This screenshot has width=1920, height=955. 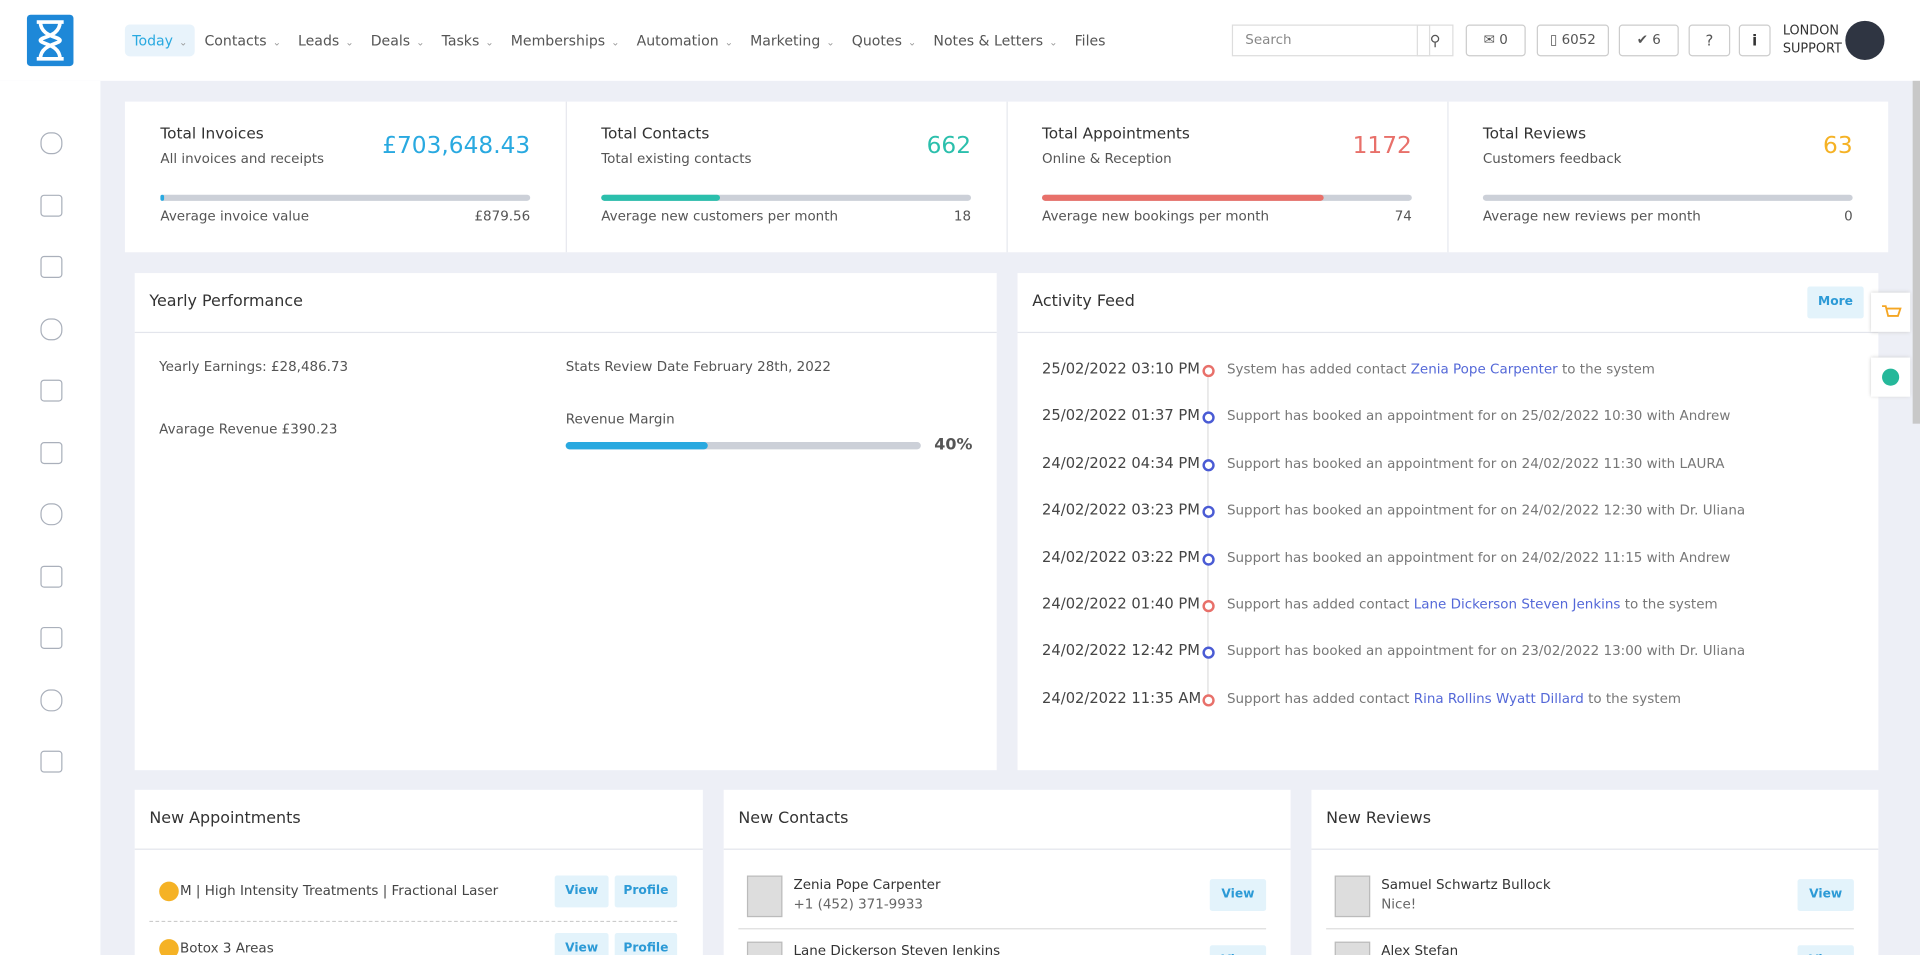 What do you see at coordinates (1710, 40) in the screenshot?
I see `help-button: ?` at bounding box center [1710, 40].